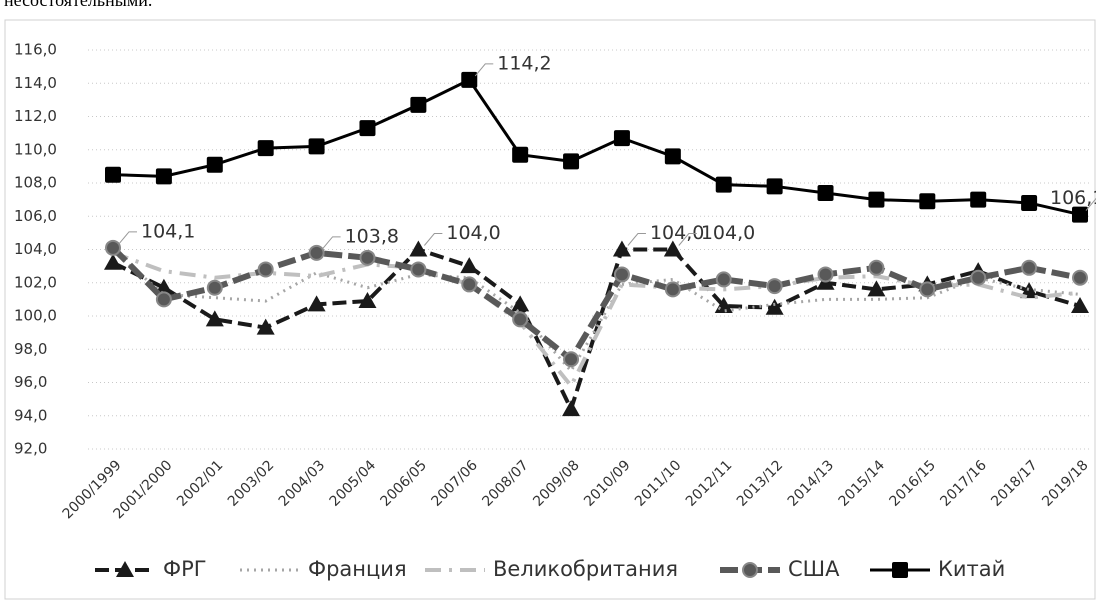  What do you see at coordinates (404, 483) in the screenshot?
I see `x-tick-label: 2006/05` at bounding box center [404, 483].